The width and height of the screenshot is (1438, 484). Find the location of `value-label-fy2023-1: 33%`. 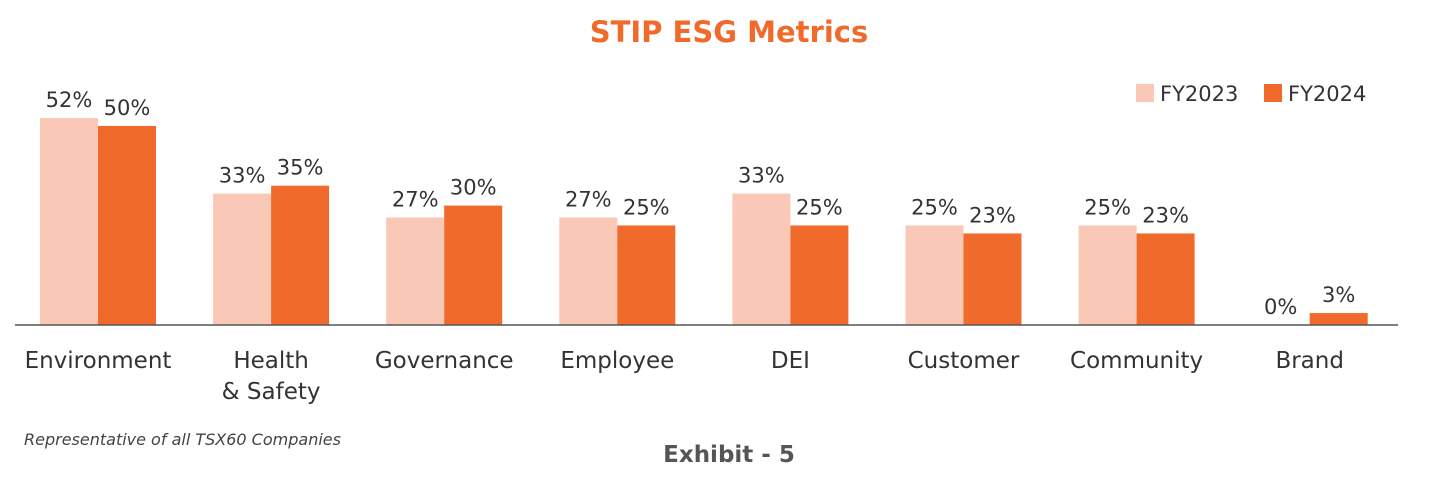

value-label-fy2023-1: 33% is located at coordinates (242, 176).